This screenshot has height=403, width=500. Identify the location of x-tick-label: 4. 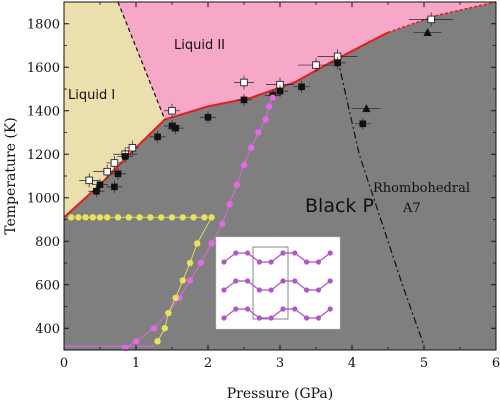
(352, 363).